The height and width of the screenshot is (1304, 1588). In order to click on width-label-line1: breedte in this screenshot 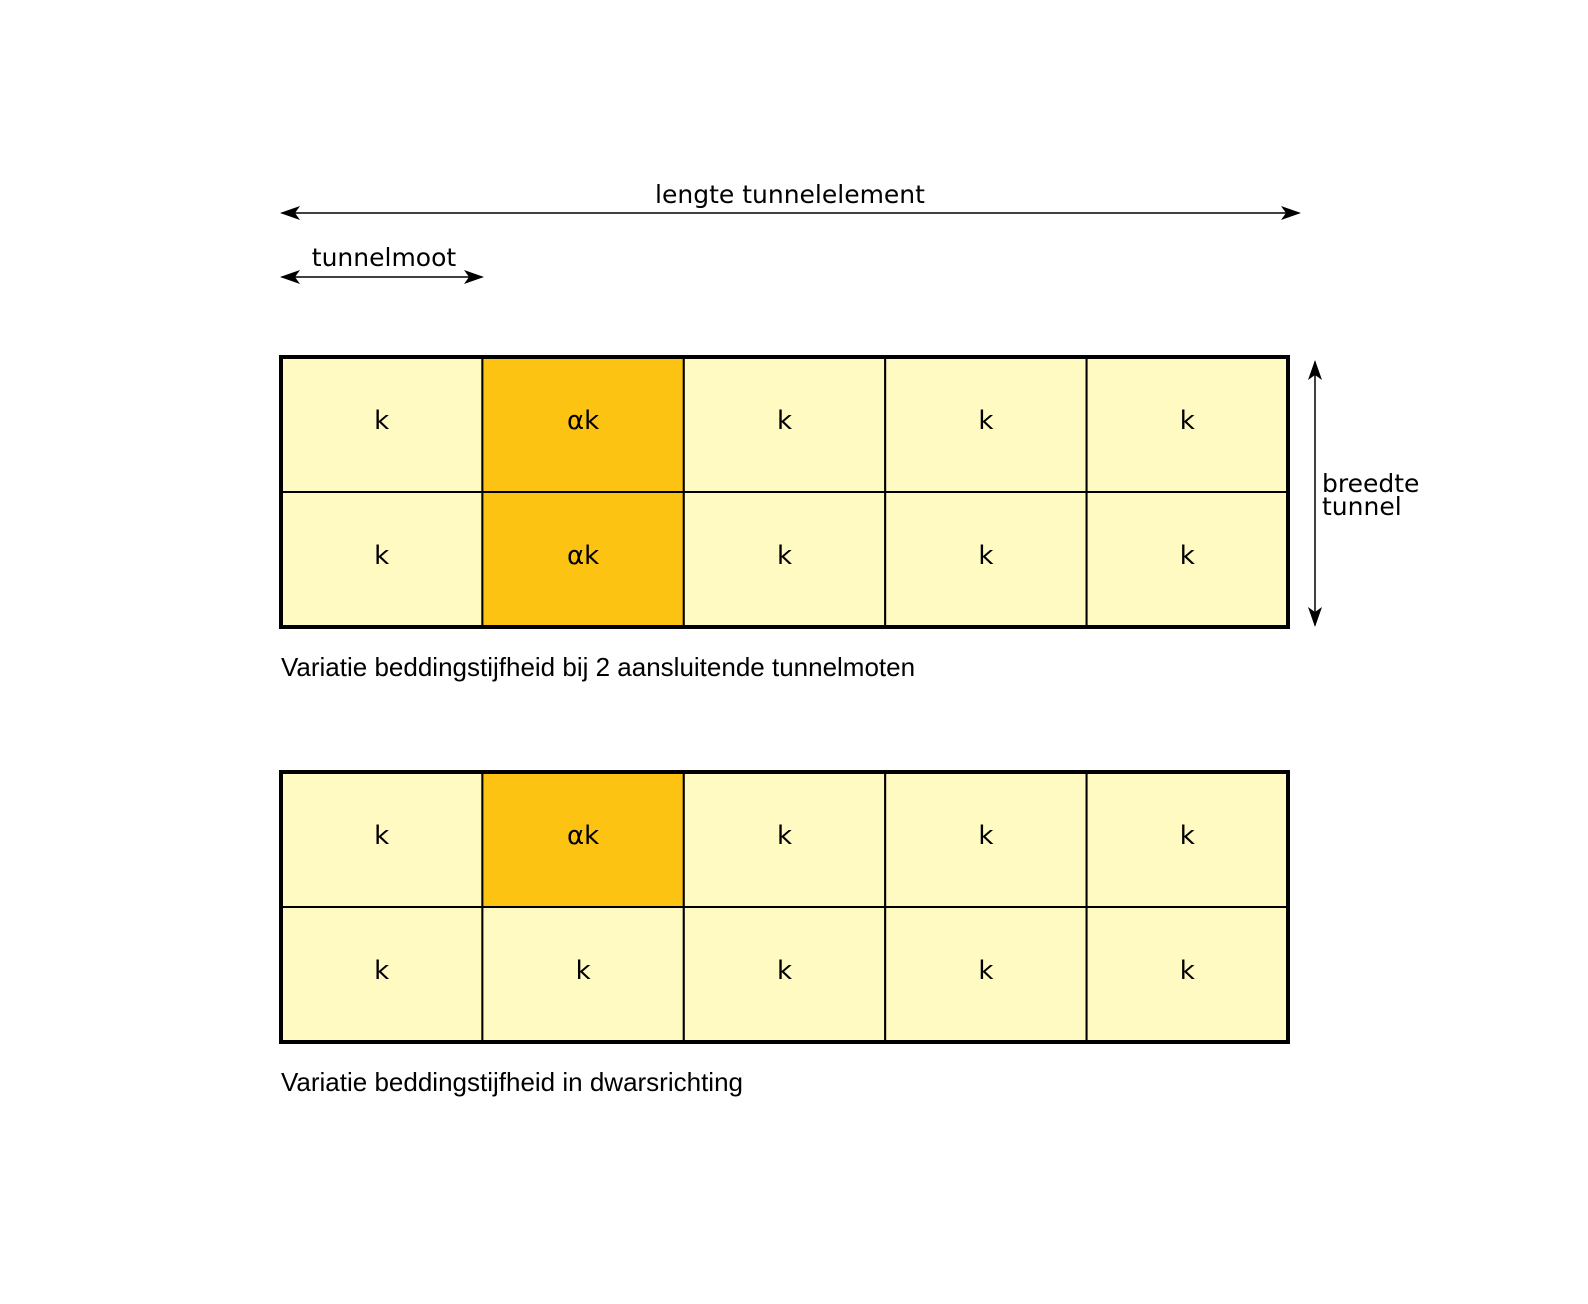, I will do `click(1370, 483)`.